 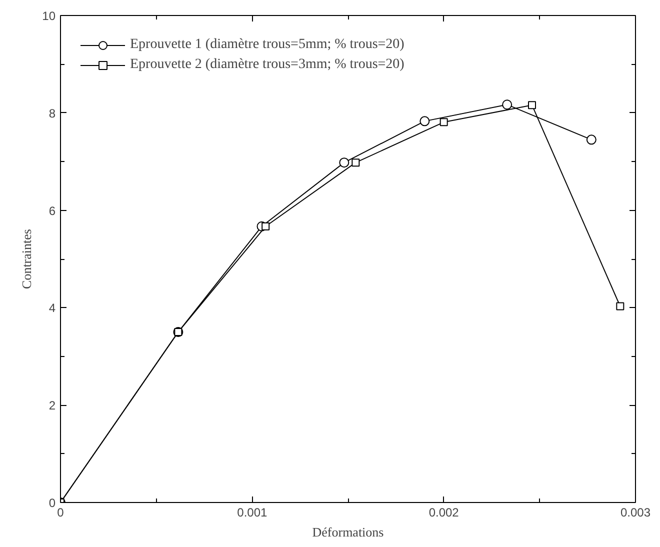 I want to click on legend-label: Eprouvette 2 (diamètre trous=3mm; % trous=20), so click(x=267, y=65).